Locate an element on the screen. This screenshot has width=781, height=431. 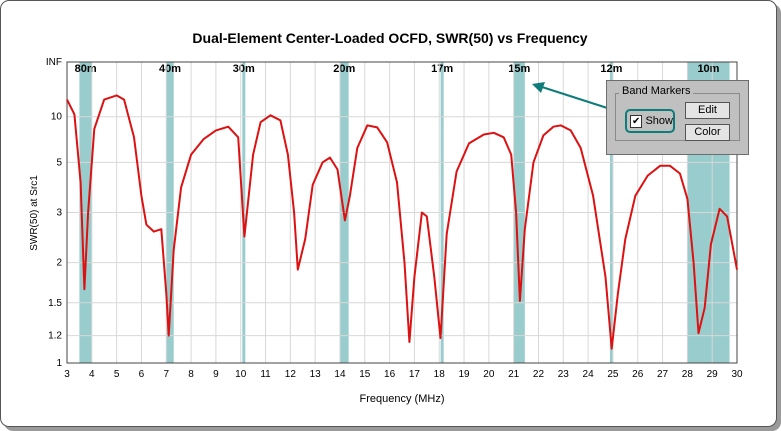
x-tick-label: 21 is located at coordinates (514, 374).